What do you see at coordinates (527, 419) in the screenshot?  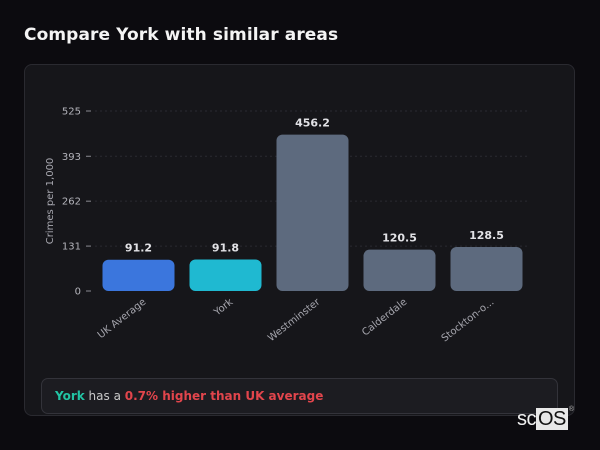 I see `logo-prefix: sc` at bounding box center [527, 419].